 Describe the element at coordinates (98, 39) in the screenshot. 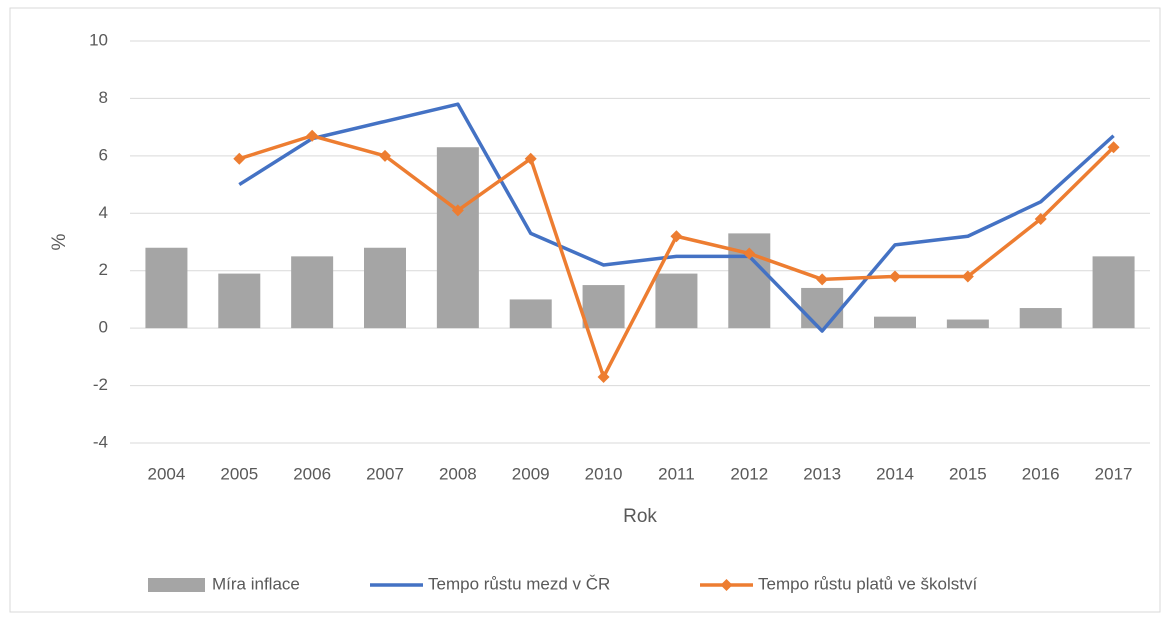

I see `y-tick-label: 10` at that location.